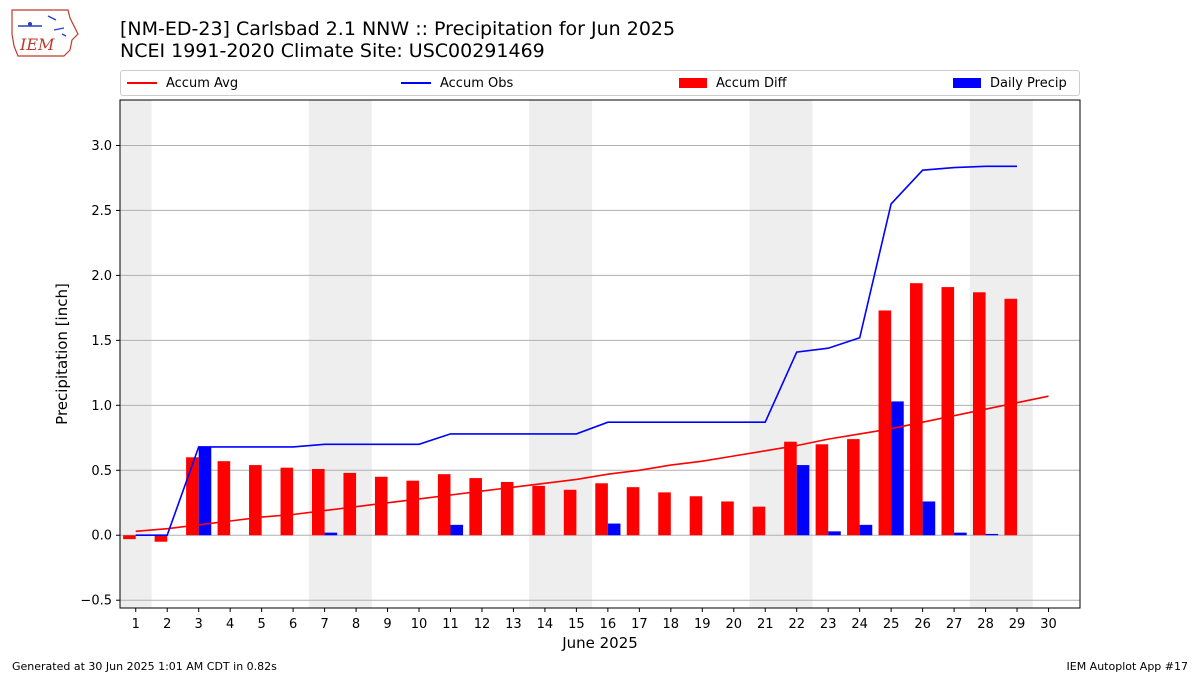  Describe the element at coordinates (332, 51) in the screenshot. I see `chart-subtitle: NCEI 1991-2020 Climate Site: USC00291469` at that location.